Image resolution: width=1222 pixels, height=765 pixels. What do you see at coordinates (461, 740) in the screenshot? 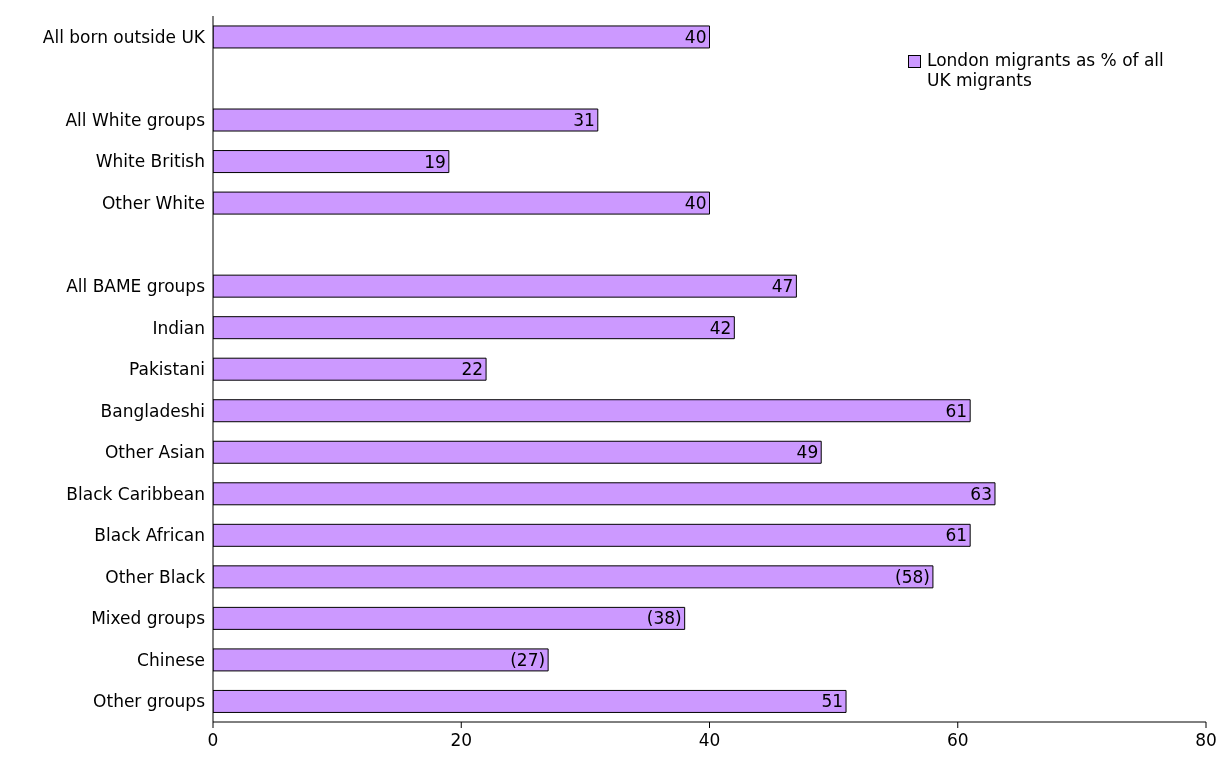
I see `x-tick-label: 20` at bounding box center [461, 740].